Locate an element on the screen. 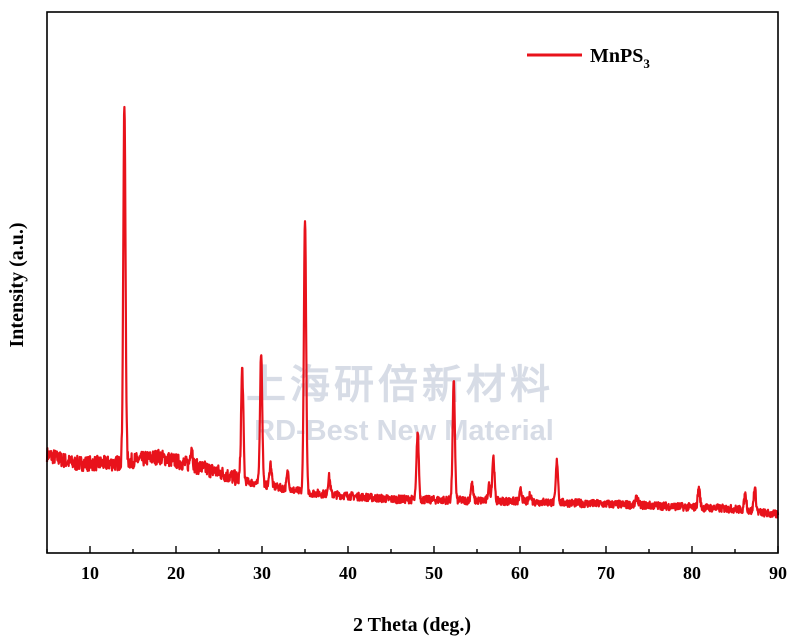  x-tick-label: 80 is located at coordinates (692, 573).